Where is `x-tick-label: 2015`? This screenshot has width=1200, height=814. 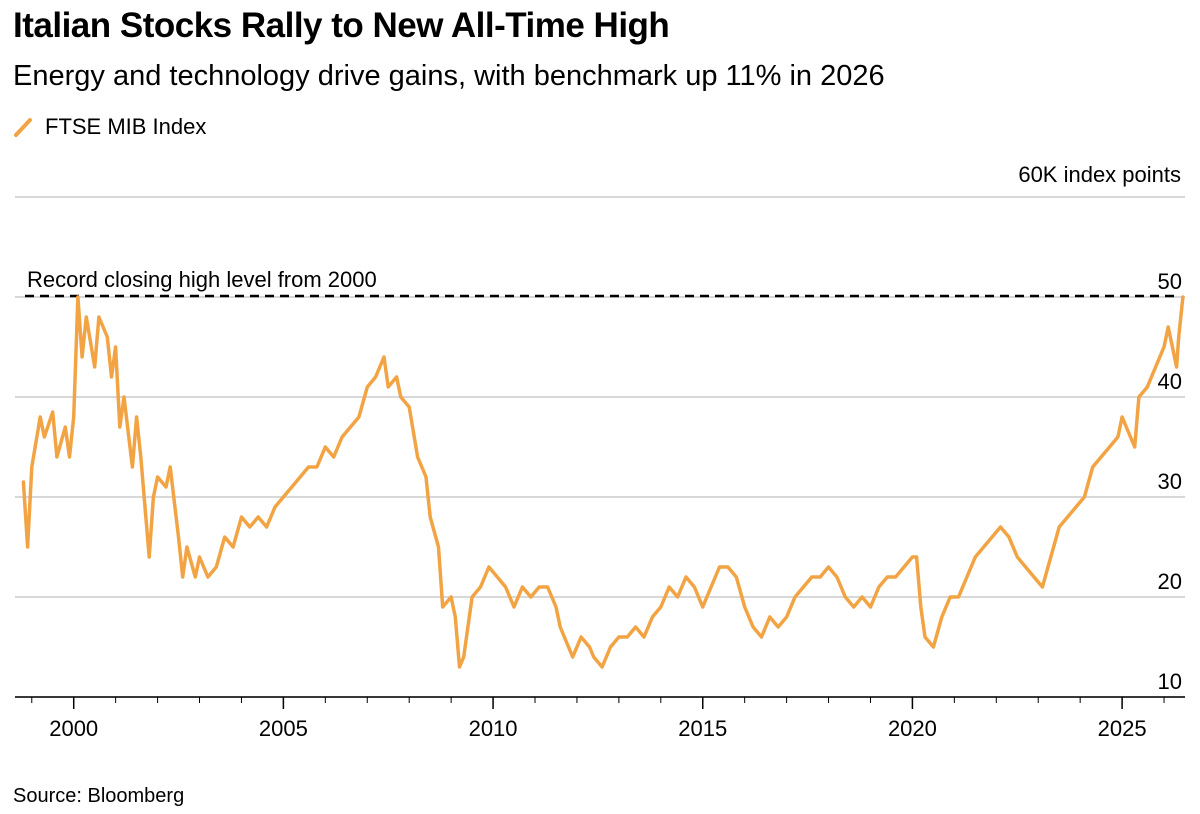
x-tick-label: 2015 is located at coordinates (702, 728).